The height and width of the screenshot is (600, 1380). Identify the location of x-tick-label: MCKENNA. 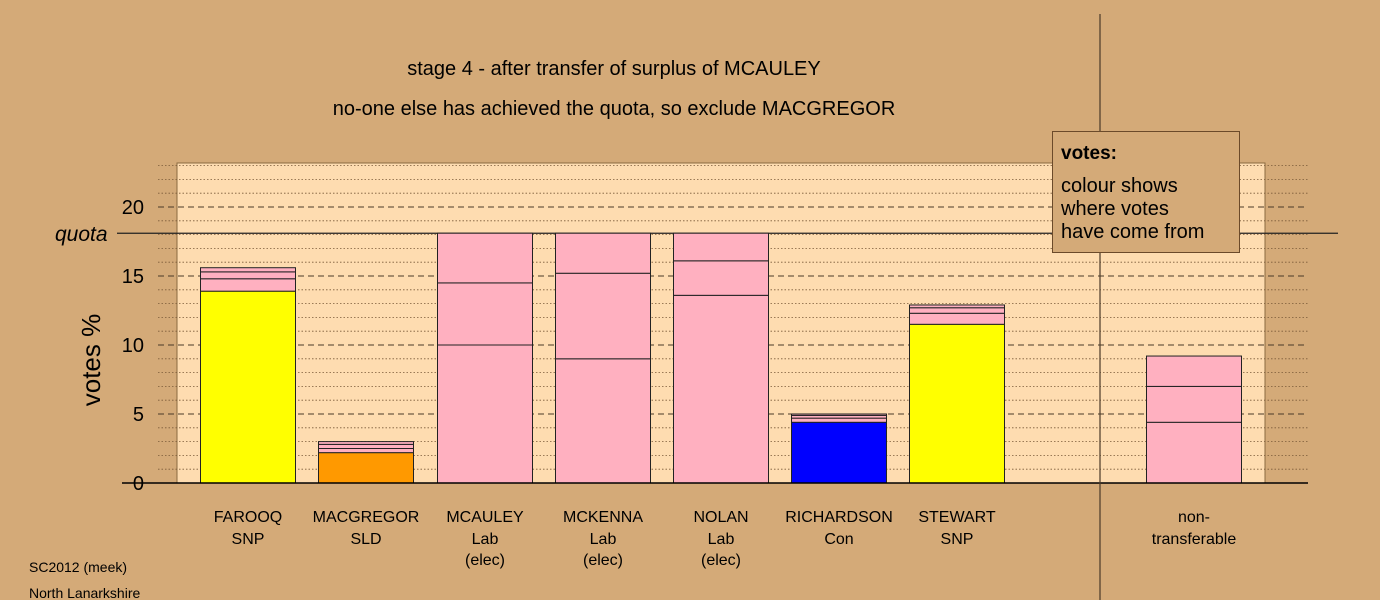
(603, 517).